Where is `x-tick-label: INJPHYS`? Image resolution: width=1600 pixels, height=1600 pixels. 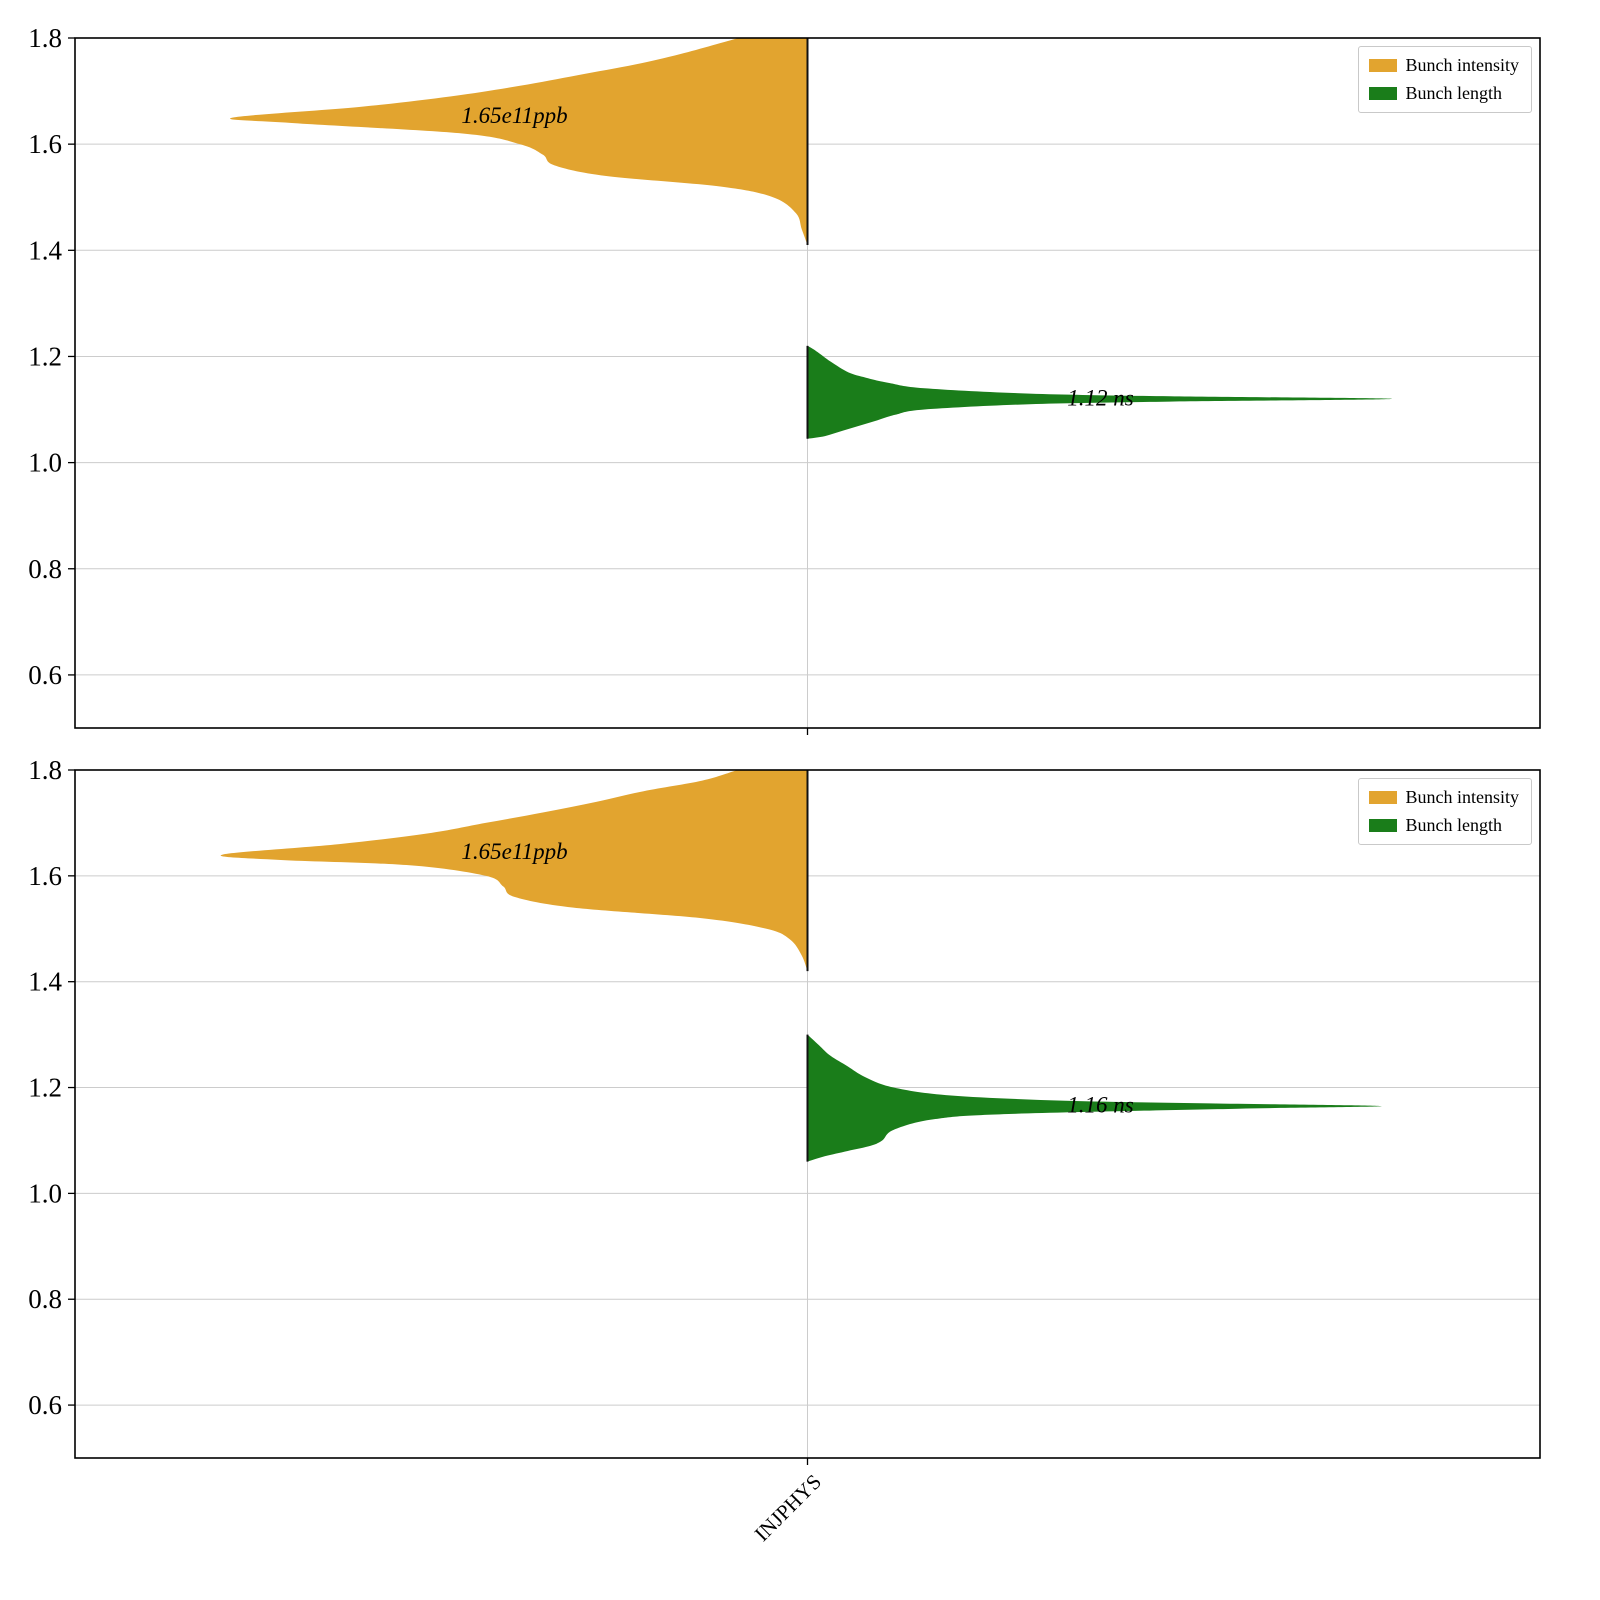
x-tick-label: INJPHYS is located at coordinates (788, 1508).